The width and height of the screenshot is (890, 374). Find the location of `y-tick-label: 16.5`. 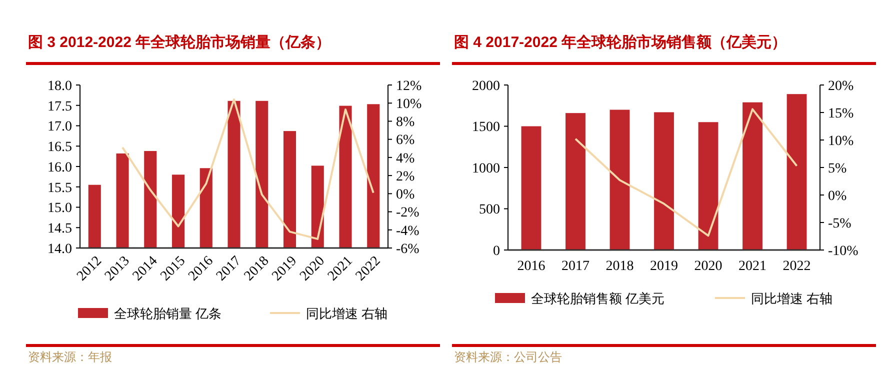

y-tick-label: 16.5 is located at coordinates (60, 148).